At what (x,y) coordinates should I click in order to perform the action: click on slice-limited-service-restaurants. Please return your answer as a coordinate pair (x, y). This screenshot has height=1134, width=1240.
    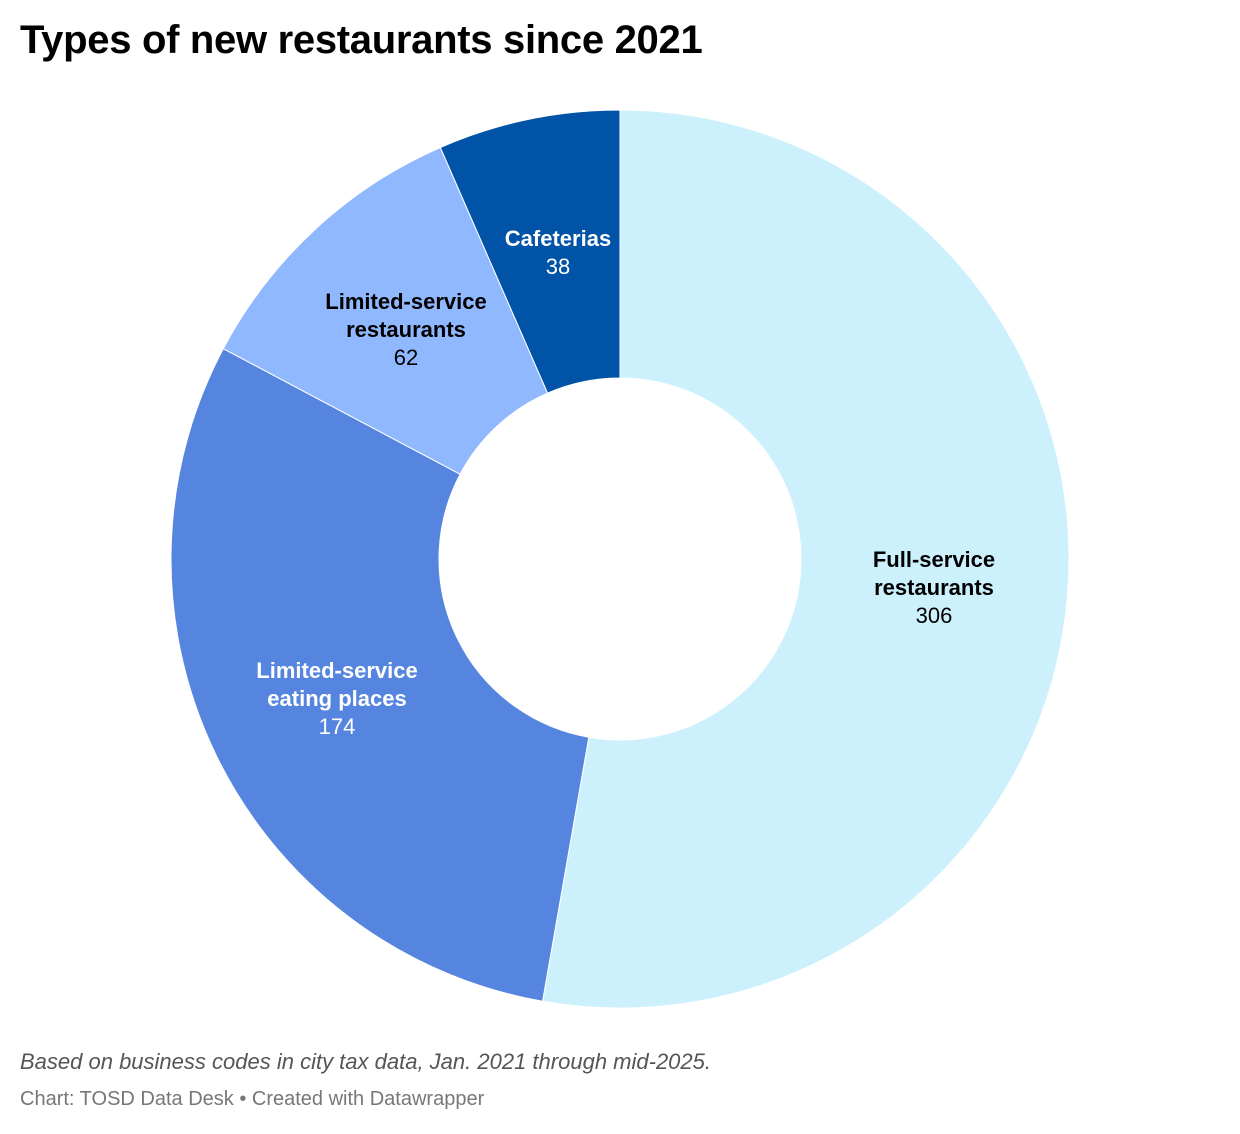
    Looking at the image, I should click on (385, 310).